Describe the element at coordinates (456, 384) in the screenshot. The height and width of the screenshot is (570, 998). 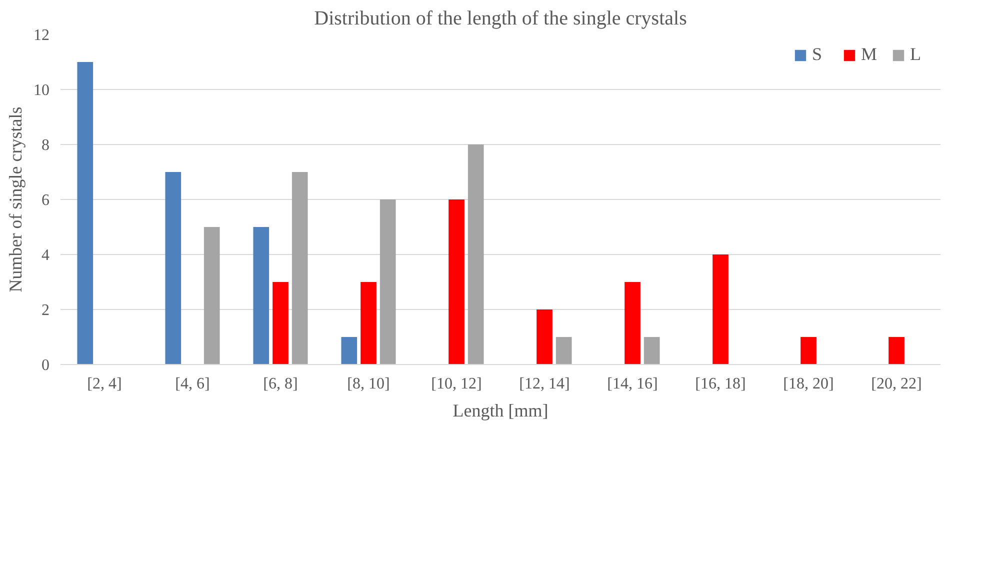
I see `x-tick-label: [10, 12]` at that location.